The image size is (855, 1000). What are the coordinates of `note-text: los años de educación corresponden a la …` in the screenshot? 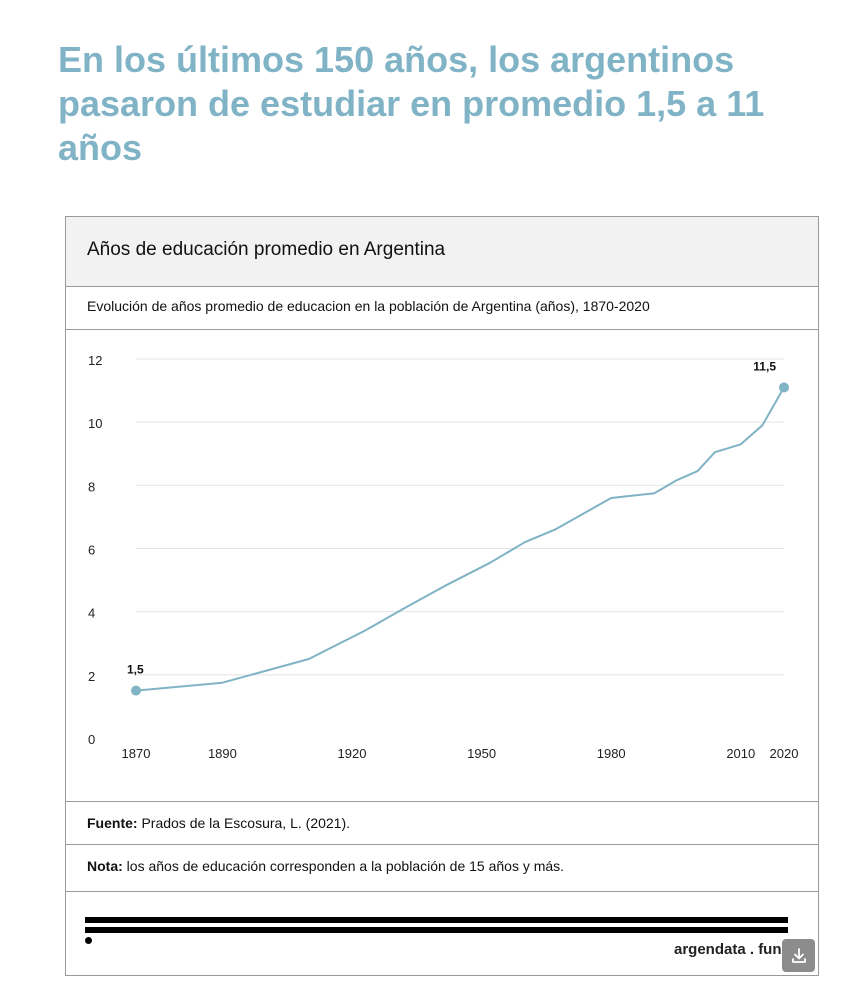 It's located at (345, 866).